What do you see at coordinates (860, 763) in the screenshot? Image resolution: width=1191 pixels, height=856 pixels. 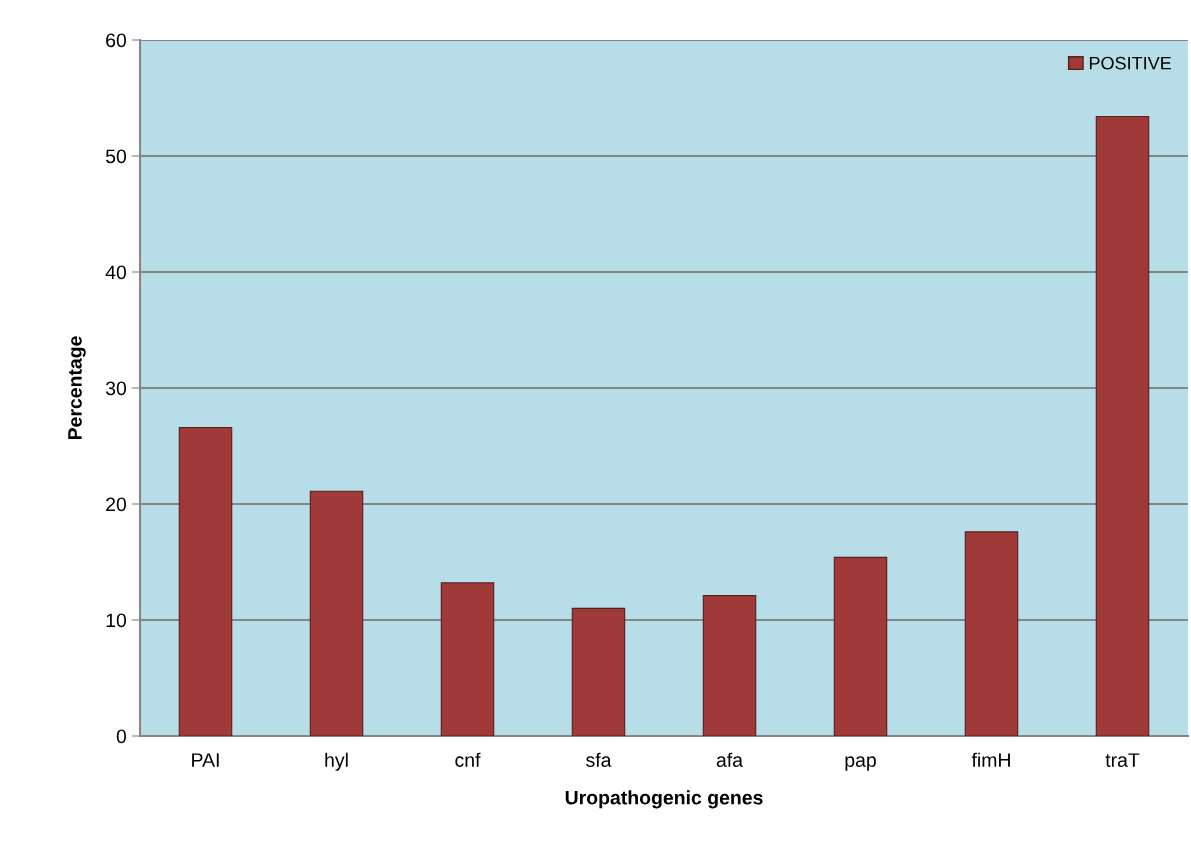 I see `x-tick-label: pap` at bounding box center [860, 763].